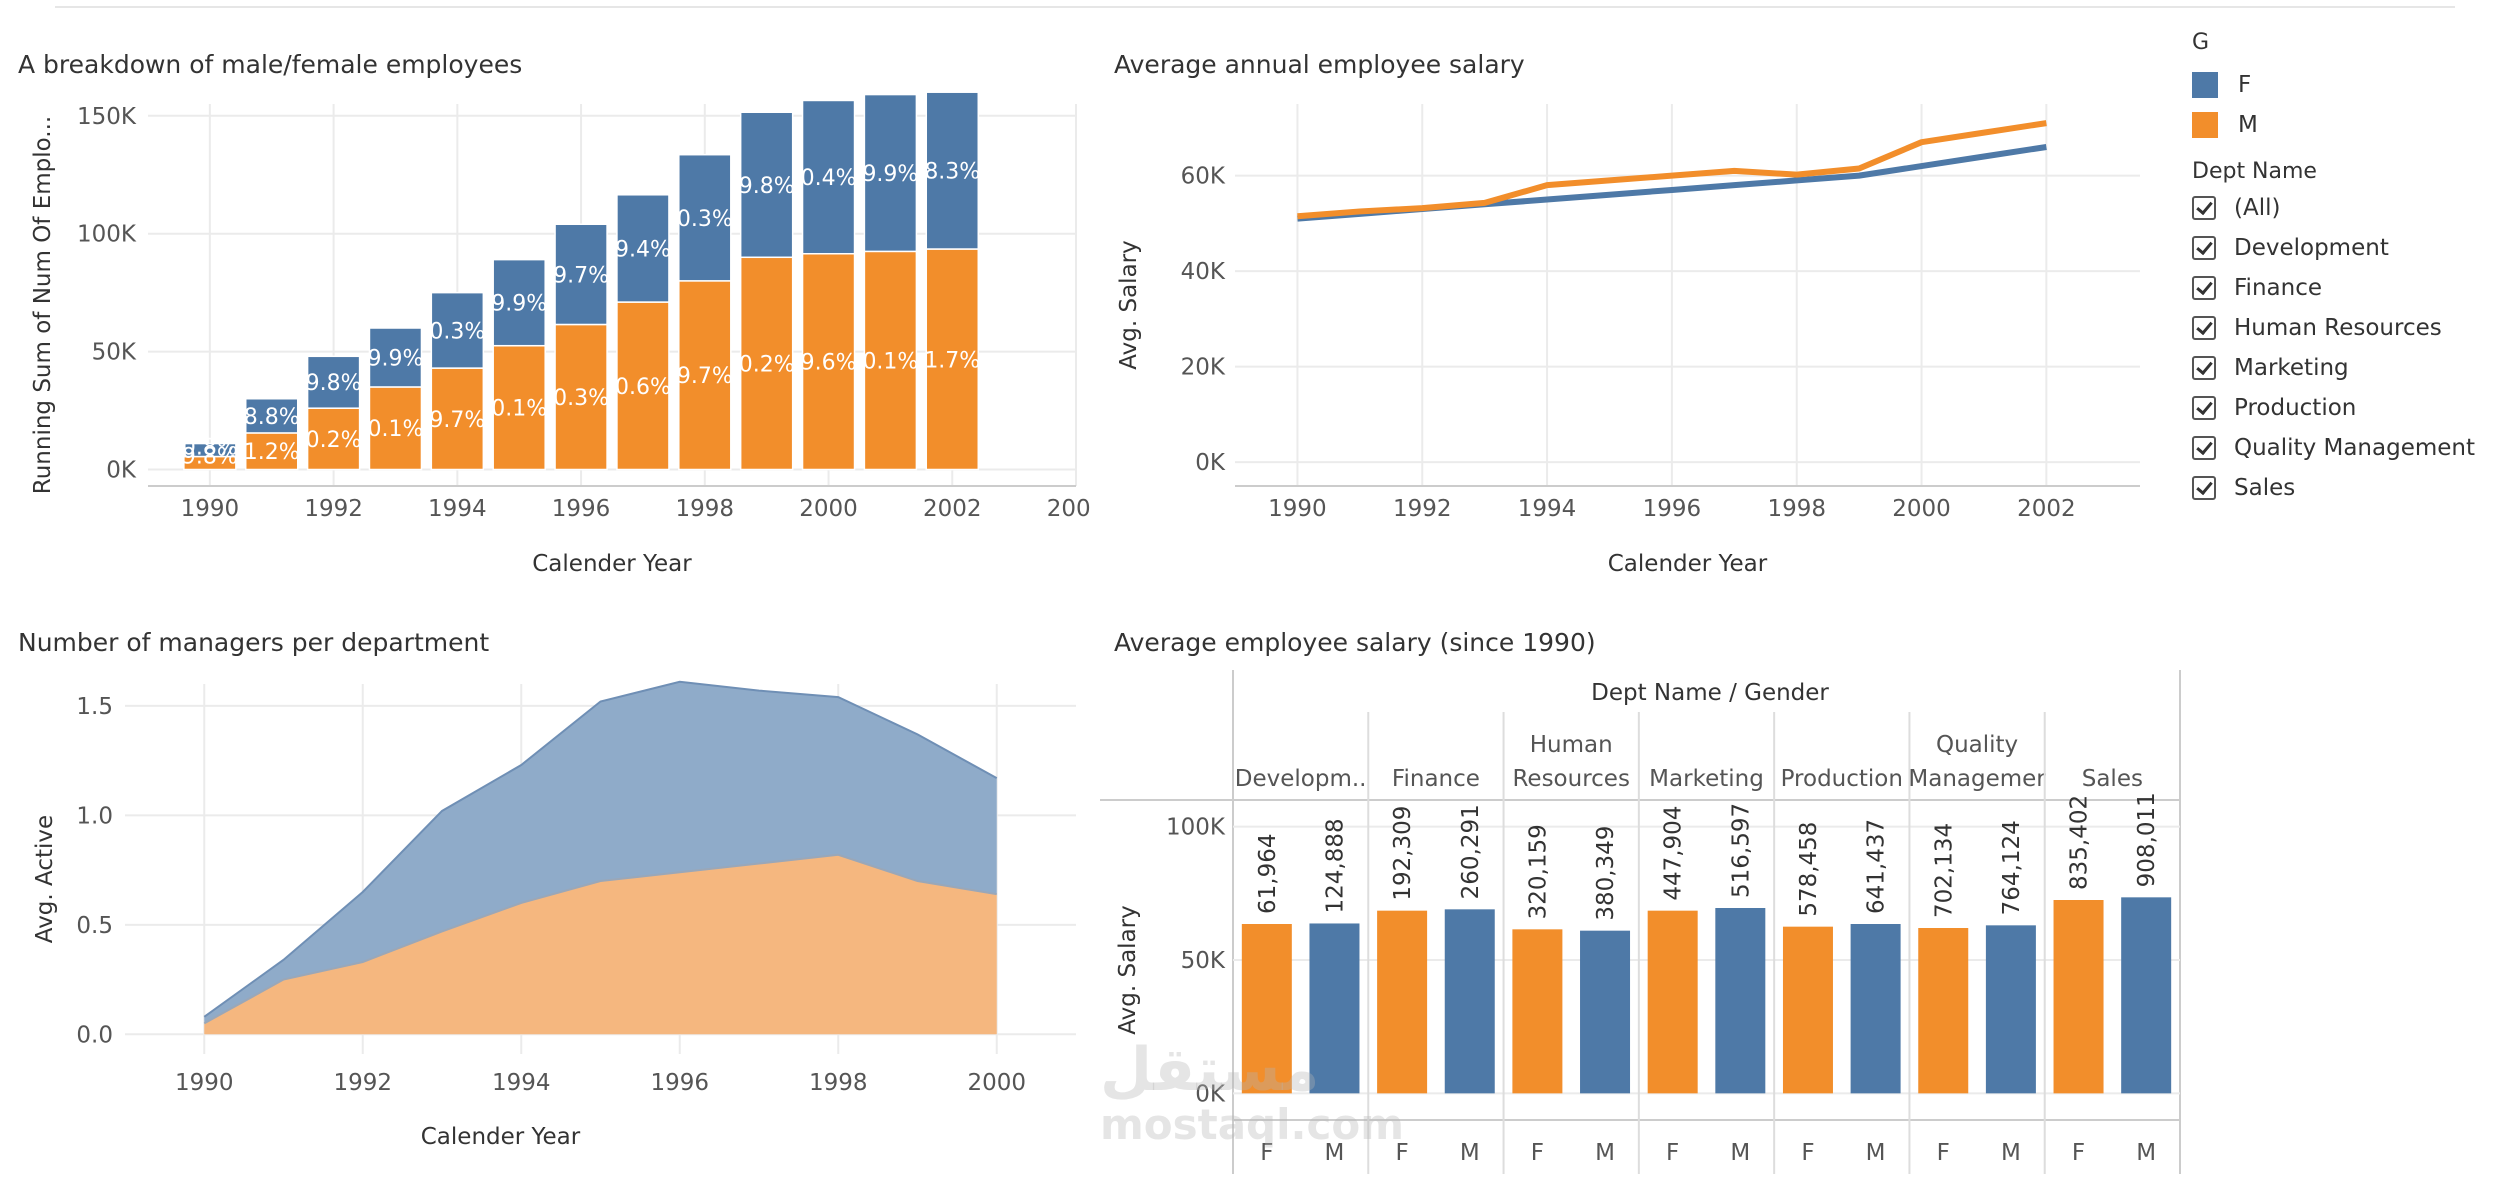  What do you see at coordinates (1674, 853) in the screenshot?
I see `bar-value-label: 447,904` at bounding box center [1674, 853].